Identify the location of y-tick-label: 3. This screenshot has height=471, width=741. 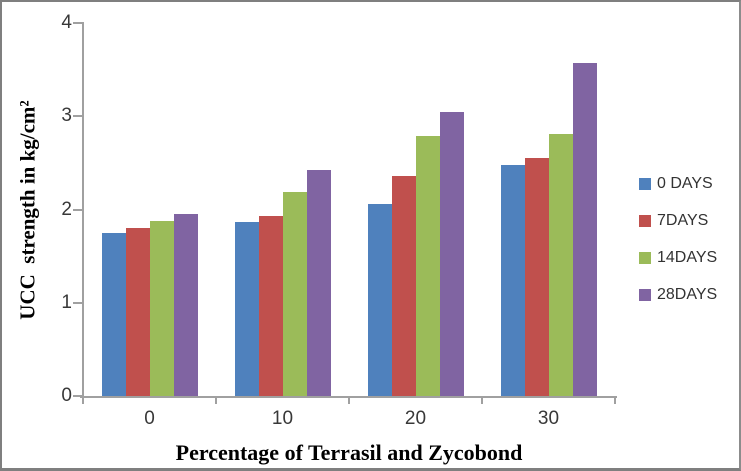
(66, 116).